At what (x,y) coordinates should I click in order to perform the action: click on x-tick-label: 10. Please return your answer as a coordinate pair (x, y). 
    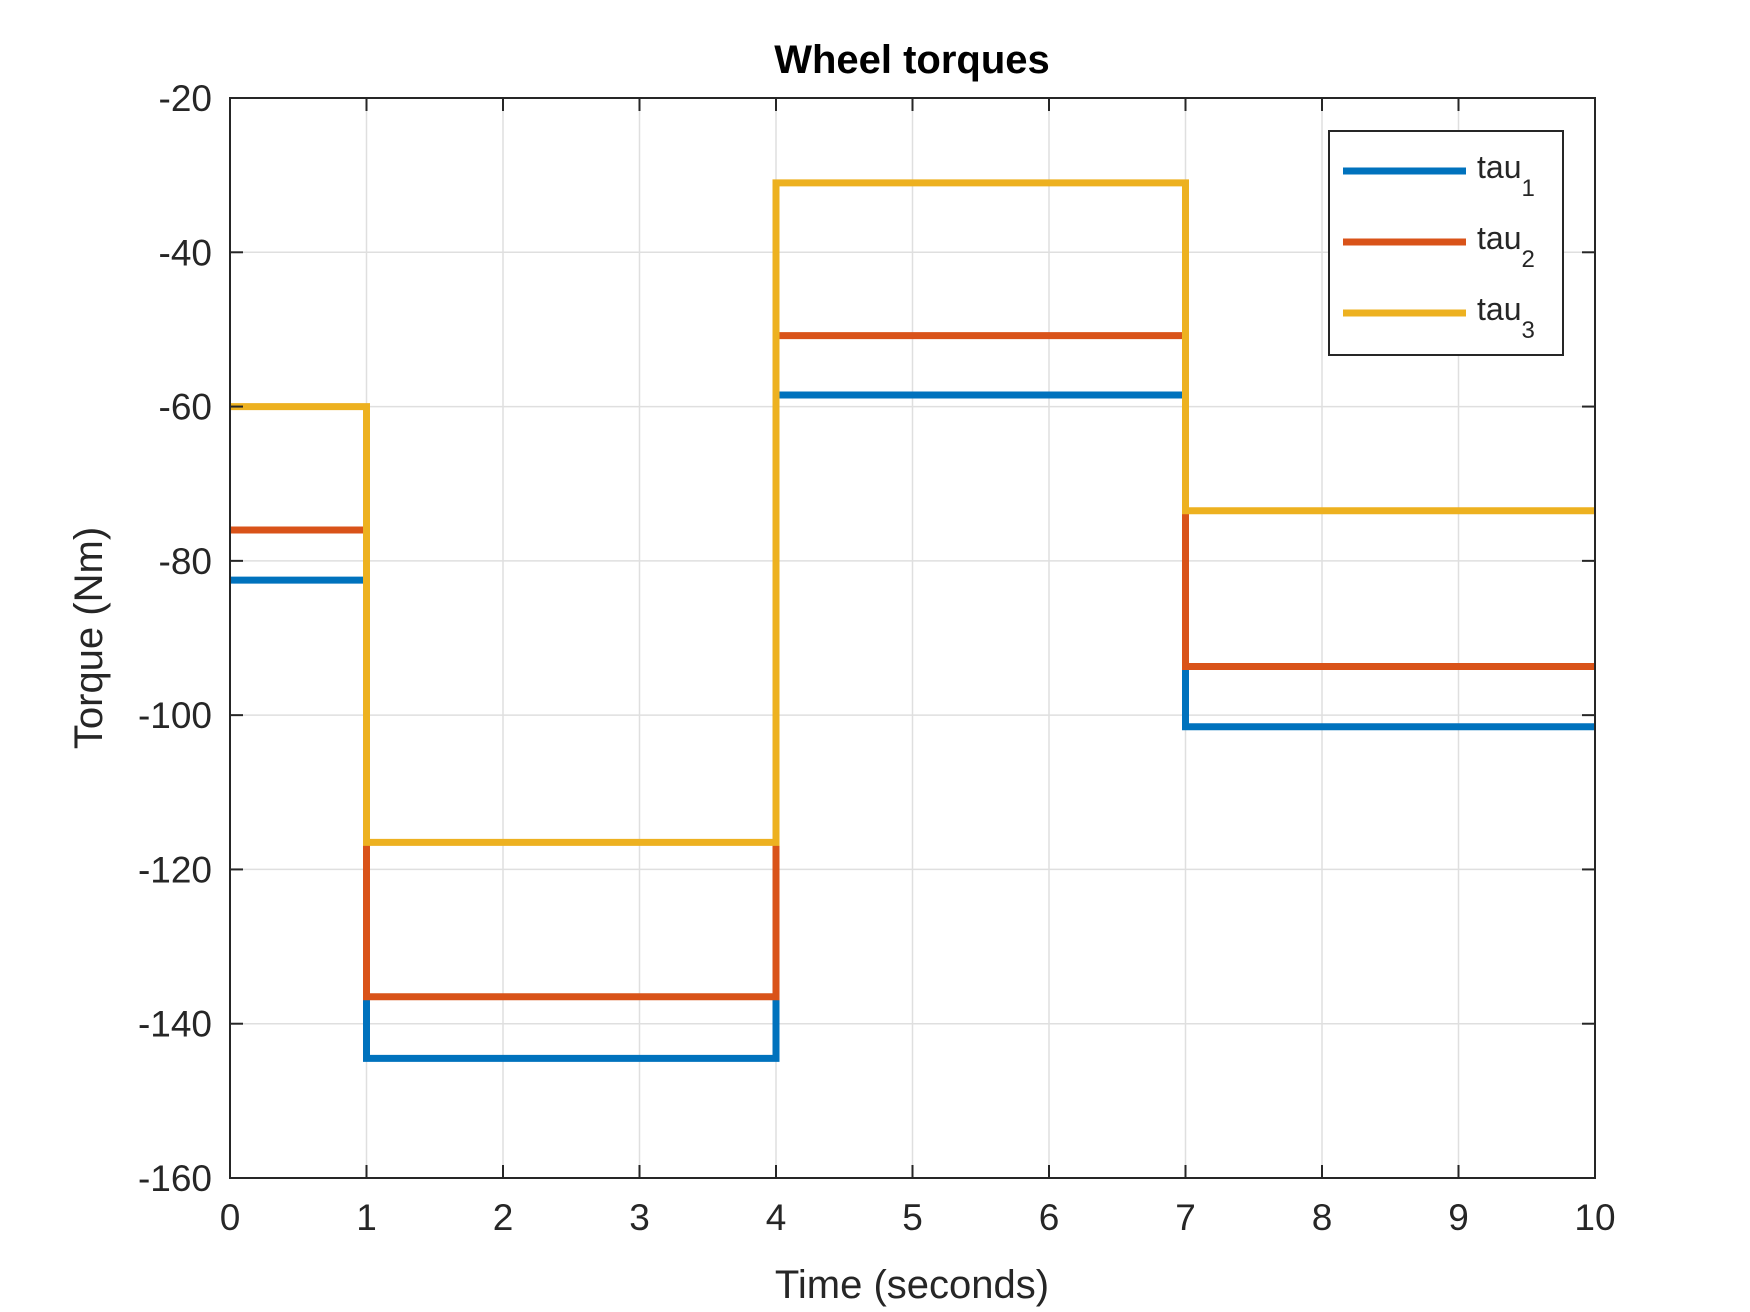
    Looking at the image, I should click on (1594, 1217).